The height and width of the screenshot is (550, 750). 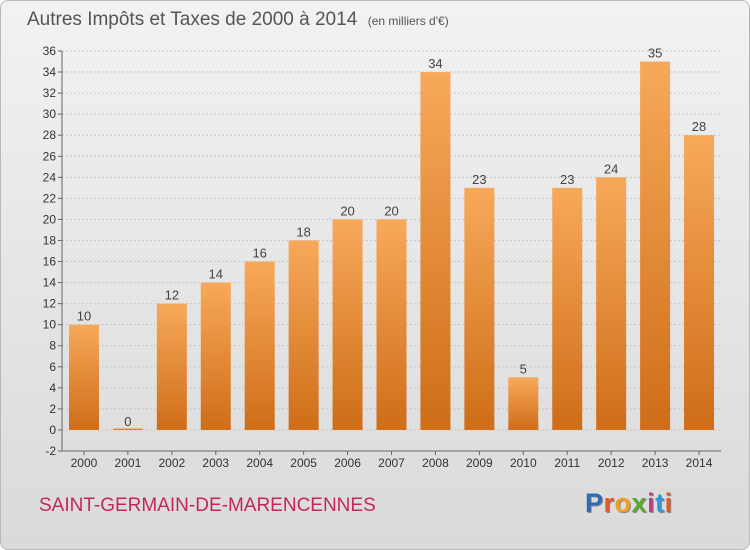 I want to click on y-tick-label: 32, so click(x=50, y=93).